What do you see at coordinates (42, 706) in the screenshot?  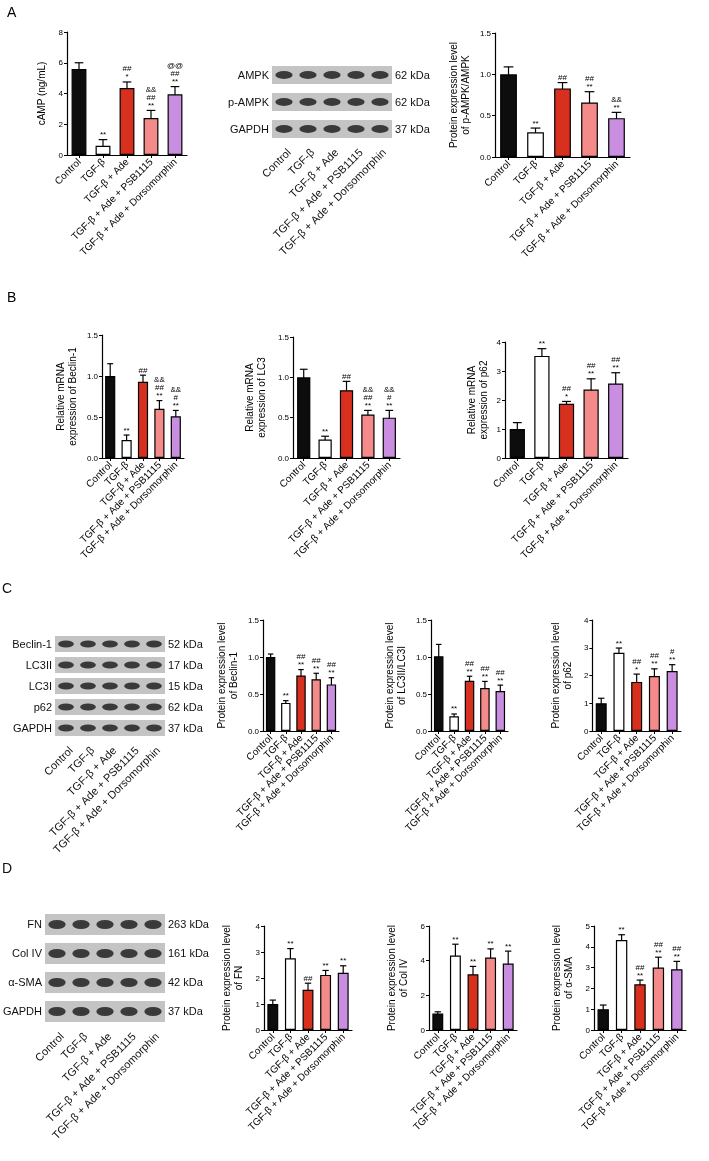 I see `category-label: p62` at bounding box center [42, 706].